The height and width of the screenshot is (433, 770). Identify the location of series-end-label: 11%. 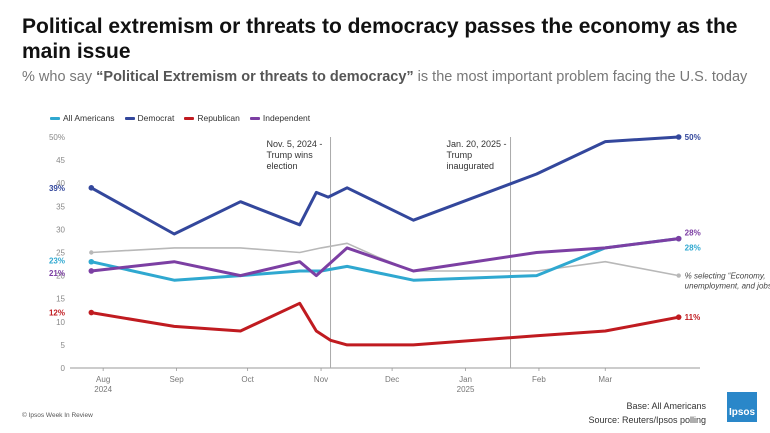
(693, 317).